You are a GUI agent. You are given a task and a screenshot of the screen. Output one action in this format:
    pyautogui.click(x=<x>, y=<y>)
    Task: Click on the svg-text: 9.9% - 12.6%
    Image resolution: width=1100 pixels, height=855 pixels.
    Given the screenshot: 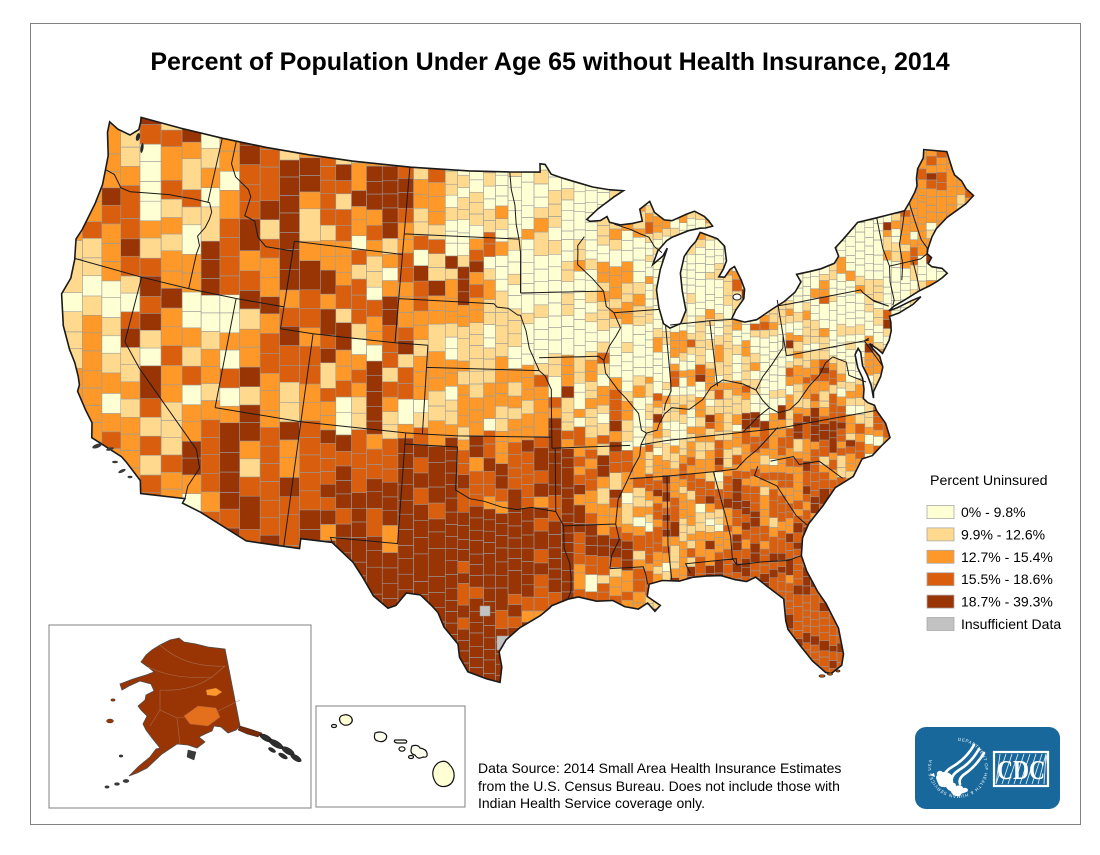 What is the action you would take?
    pyautogui.click(x=1003, y=534)
    